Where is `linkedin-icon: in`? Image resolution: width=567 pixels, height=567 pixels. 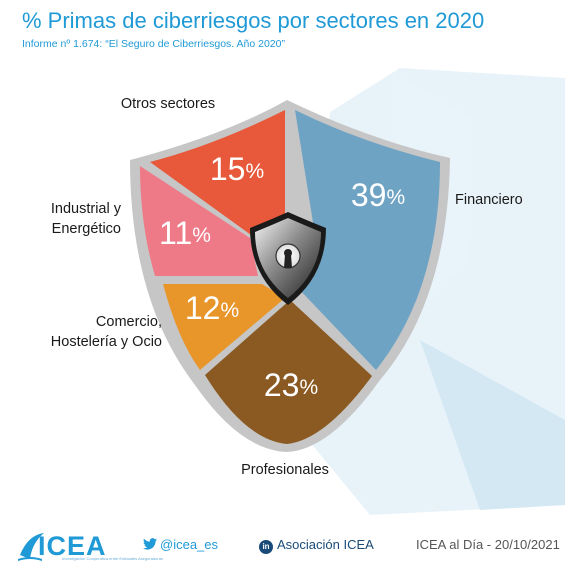 linkedin-icon: in is located at coordinates (266, 547).